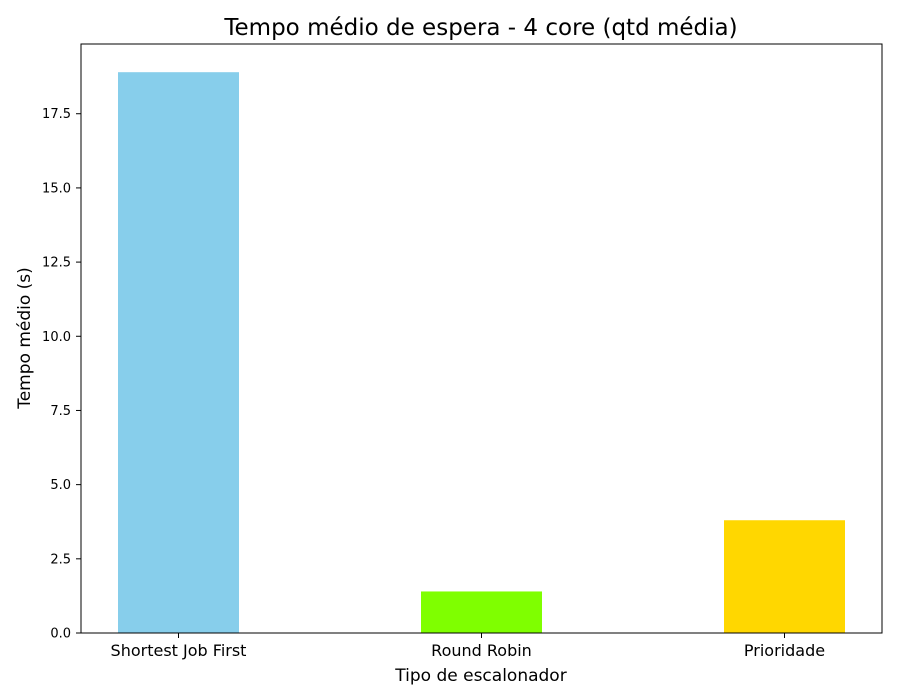 Image resolution: width=900 pixels, height=700 pixels. I want to click on y-tick-label: 12.5, so click(56, 263).